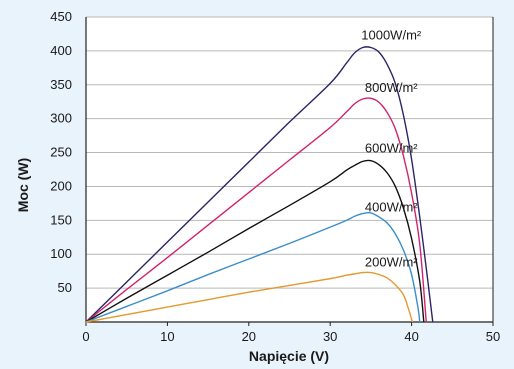  I want to click on x-tick-label-50: 50, so click(493, 336).